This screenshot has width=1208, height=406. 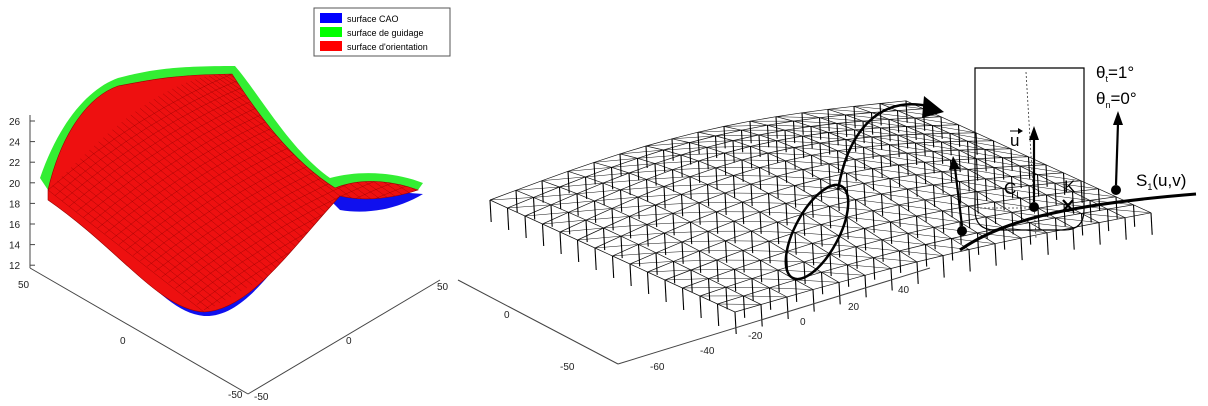 I want to click on z-axis-tick: 12, so click(x=15, y=266).